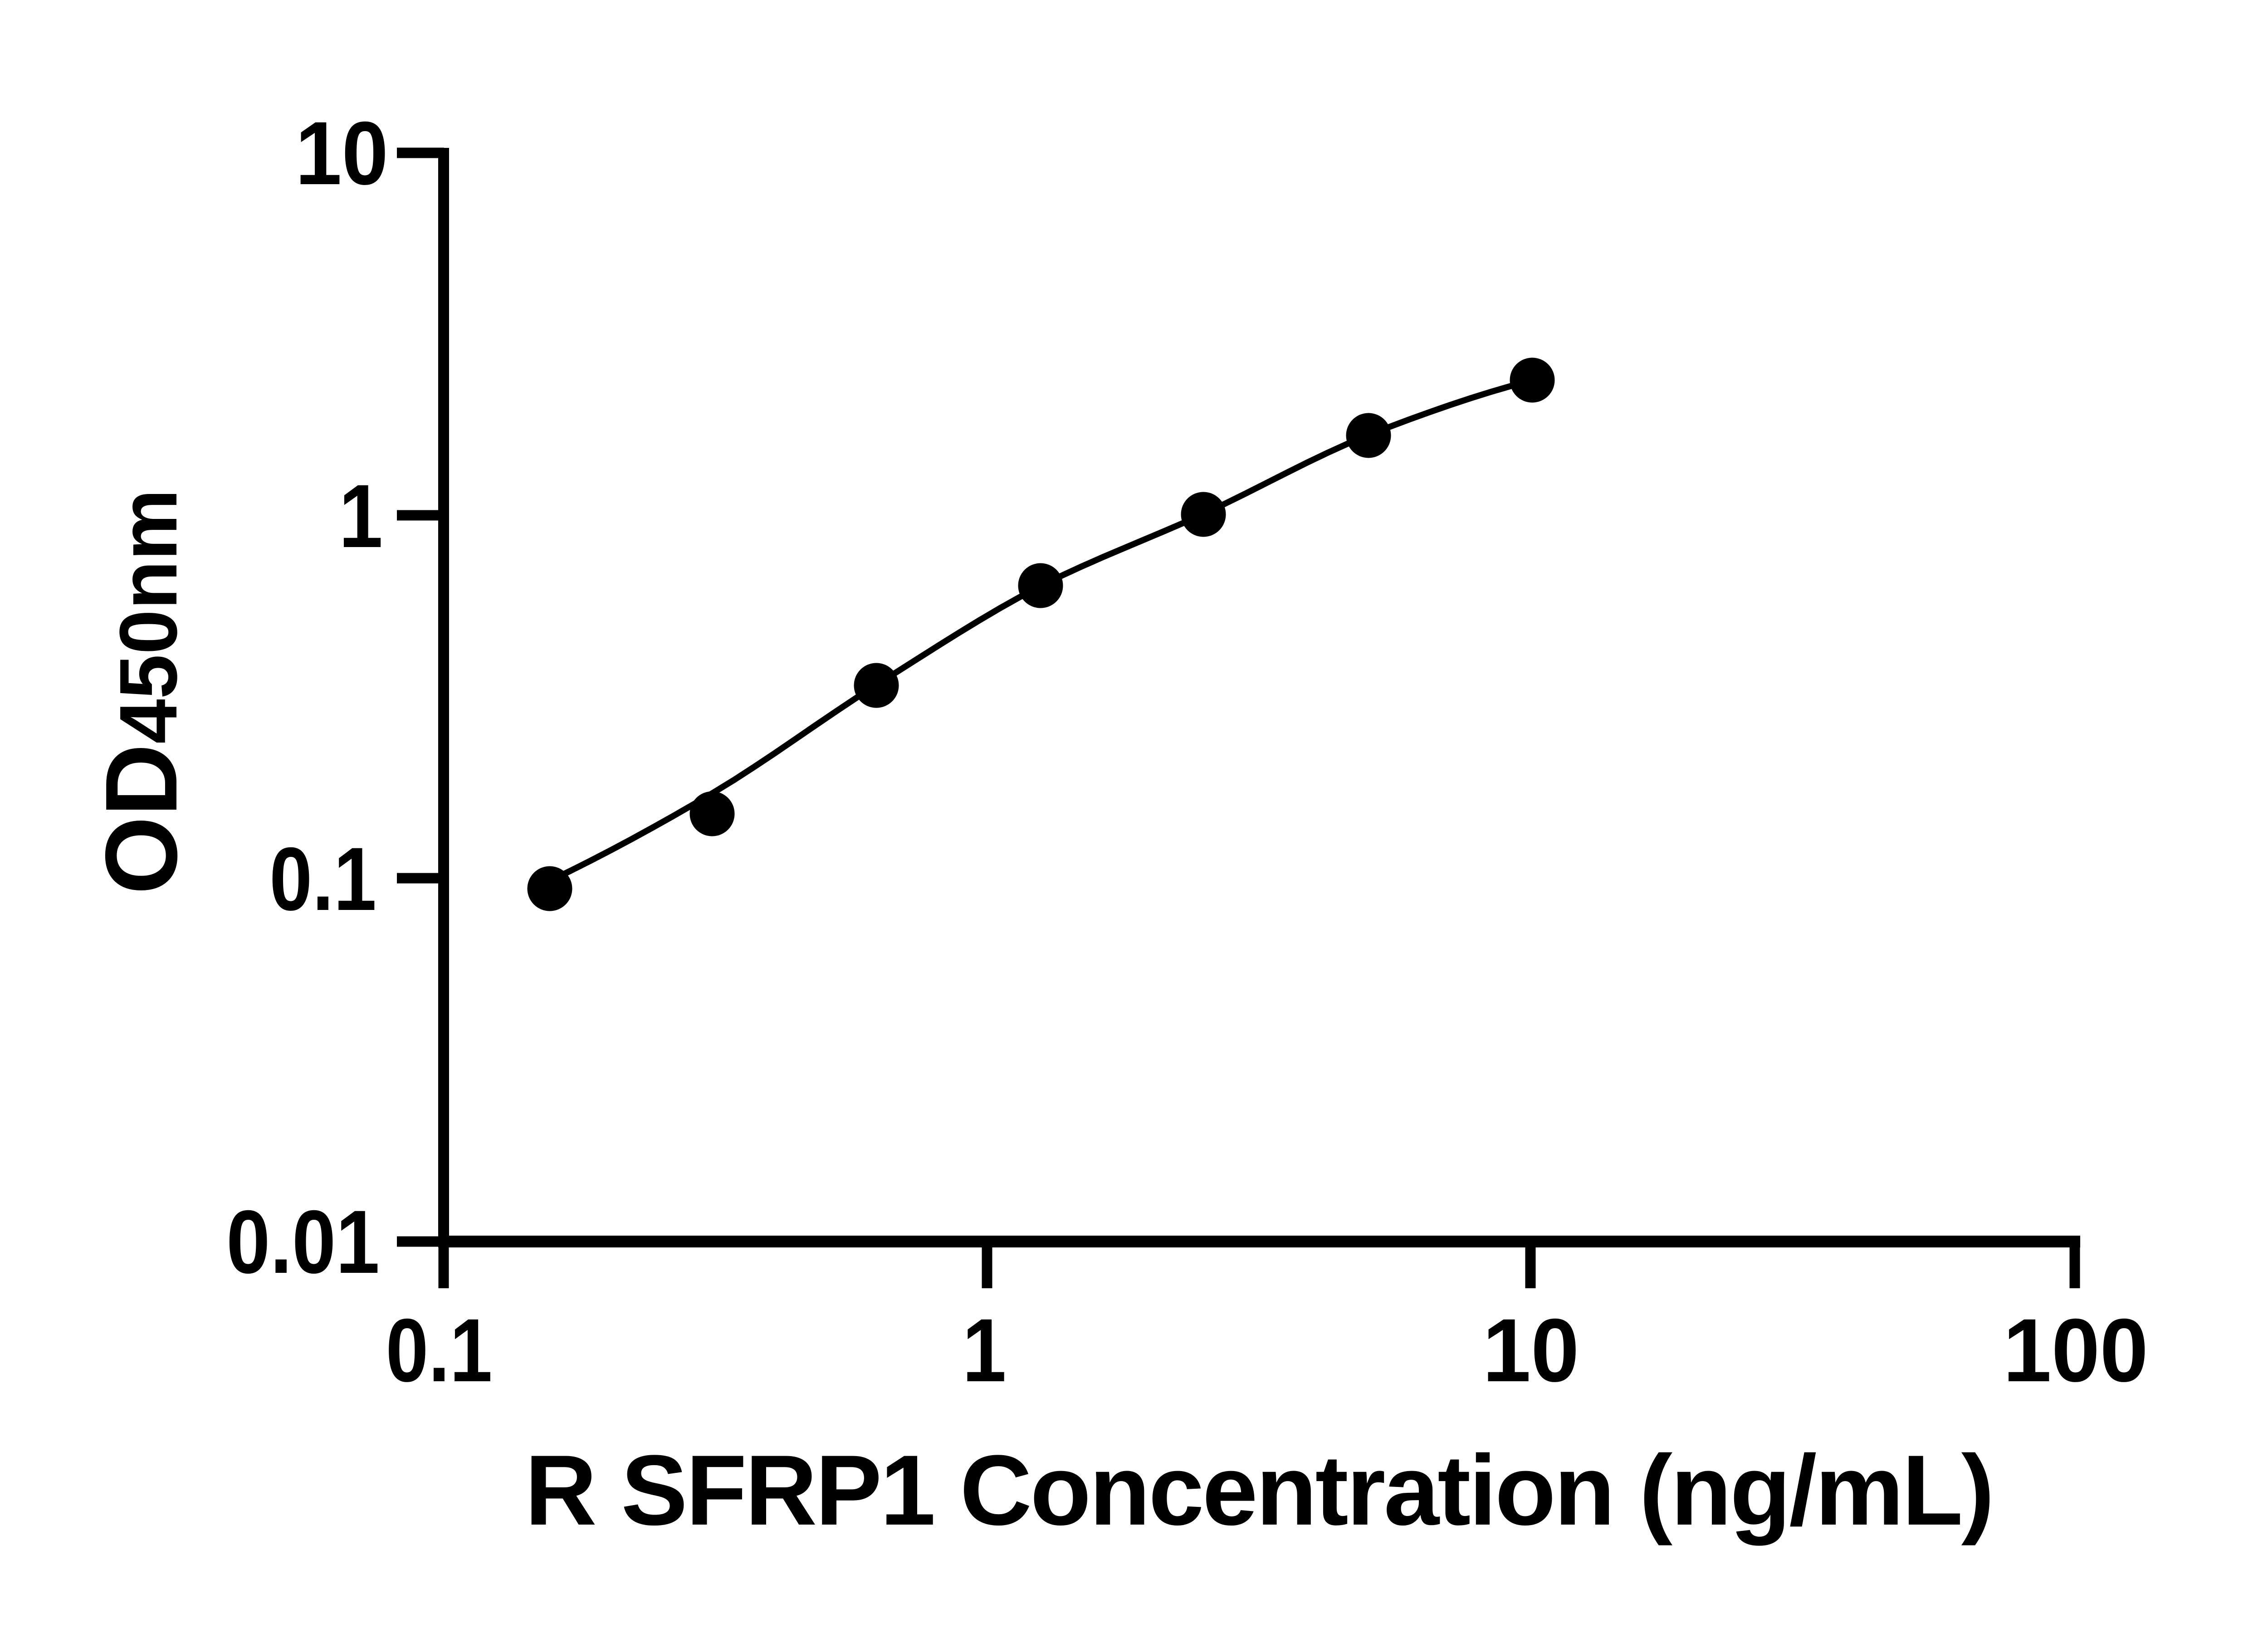  I want to click on svg-text: OD450nm, so click(141, 692).